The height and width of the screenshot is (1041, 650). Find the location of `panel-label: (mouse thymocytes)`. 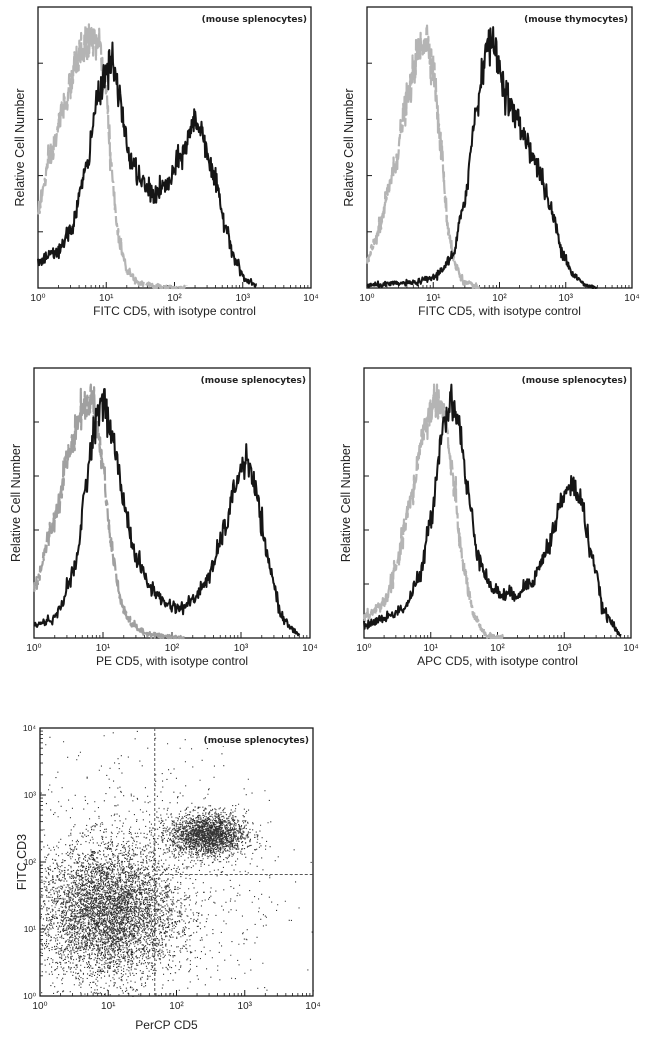

panel-label: (mouse thymocytes) is located at coordinates (576, 20).